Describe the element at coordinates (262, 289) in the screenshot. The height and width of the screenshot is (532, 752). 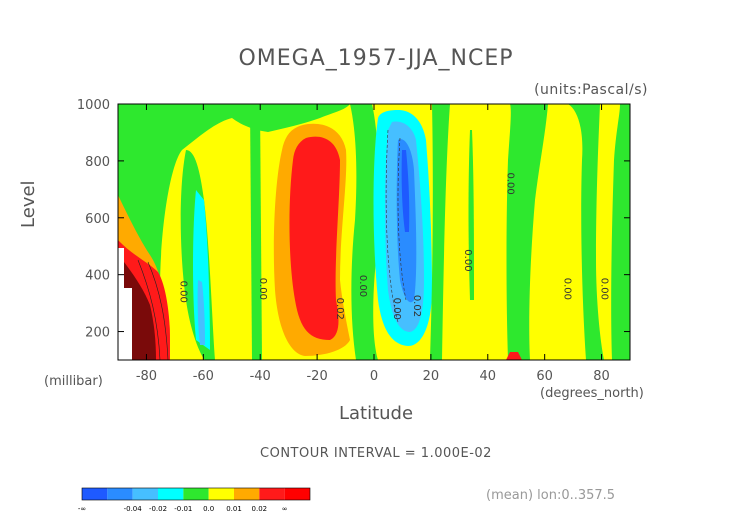
I see `contour-label-1: 0.00` at that location.